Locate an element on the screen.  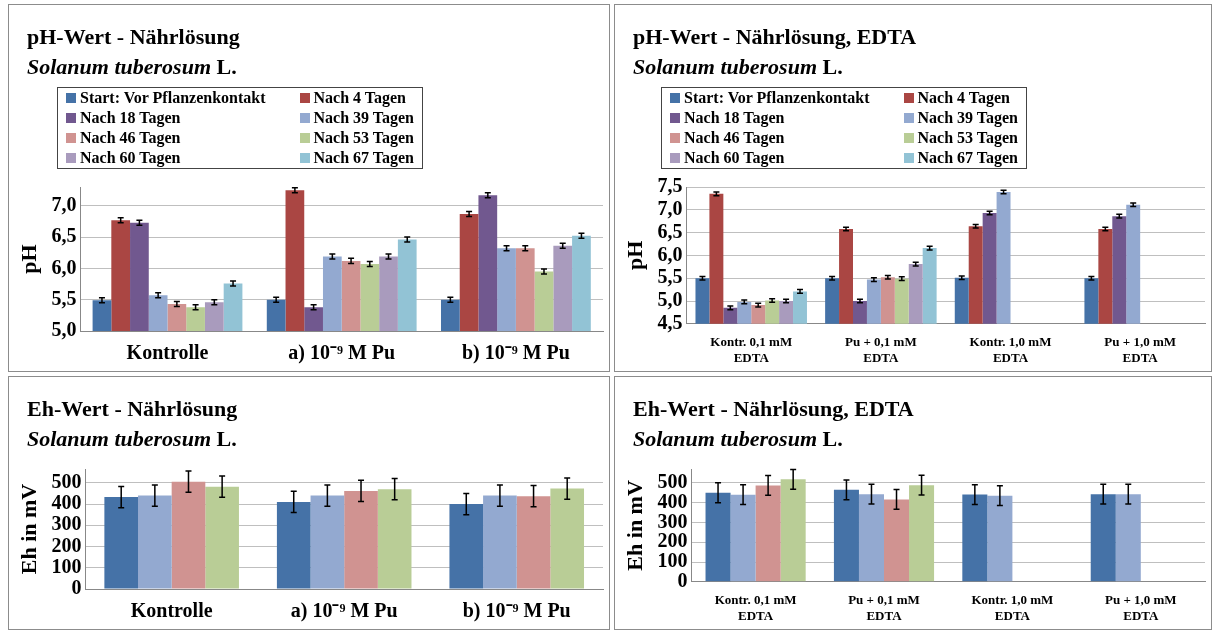
chart-title: Eh-Wert - Nährlösung, EDTA is located at coordinates (774, 409).